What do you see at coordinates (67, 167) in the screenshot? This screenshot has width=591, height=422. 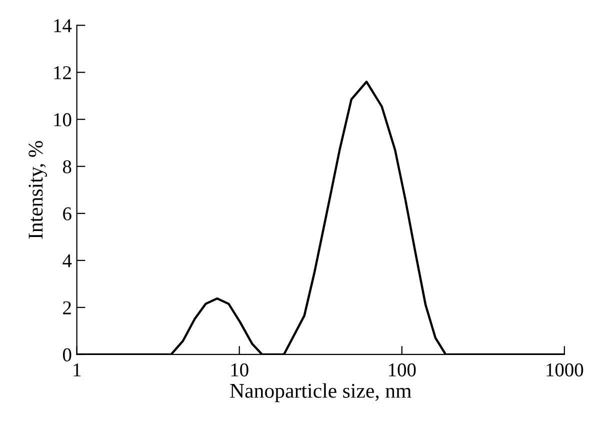 I see `y-tick-label: 8` at bounding box center [67, 167].